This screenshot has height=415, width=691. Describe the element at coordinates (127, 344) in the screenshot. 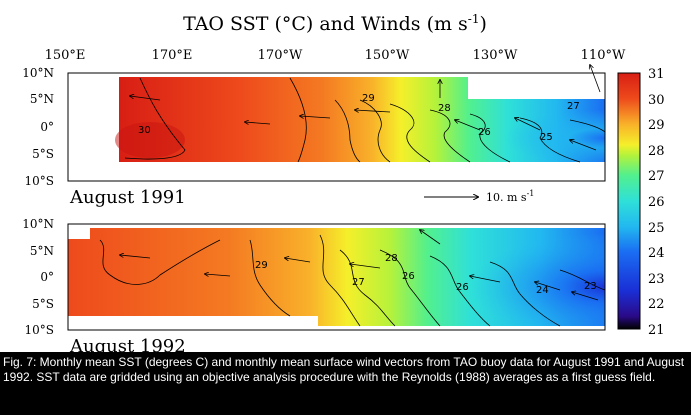

I see `panel-label-1992: August 1992` at that location.